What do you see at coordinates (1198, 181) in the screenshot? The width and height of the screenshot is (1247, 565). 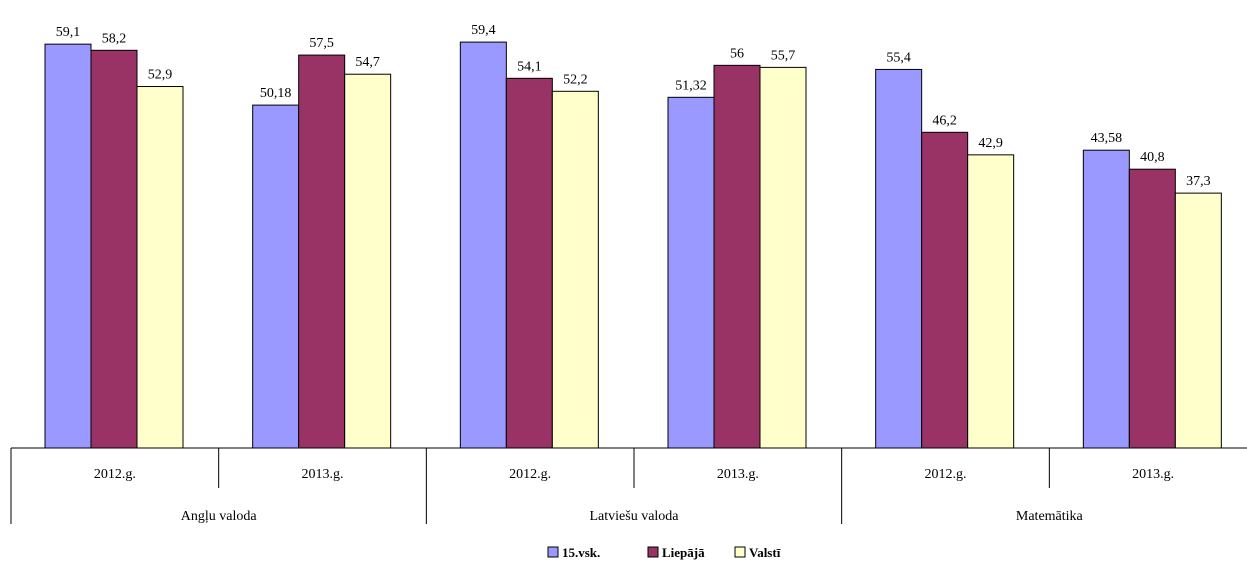 I see `data-label-3-6: 37,3` at bounding box center [1198, 181].